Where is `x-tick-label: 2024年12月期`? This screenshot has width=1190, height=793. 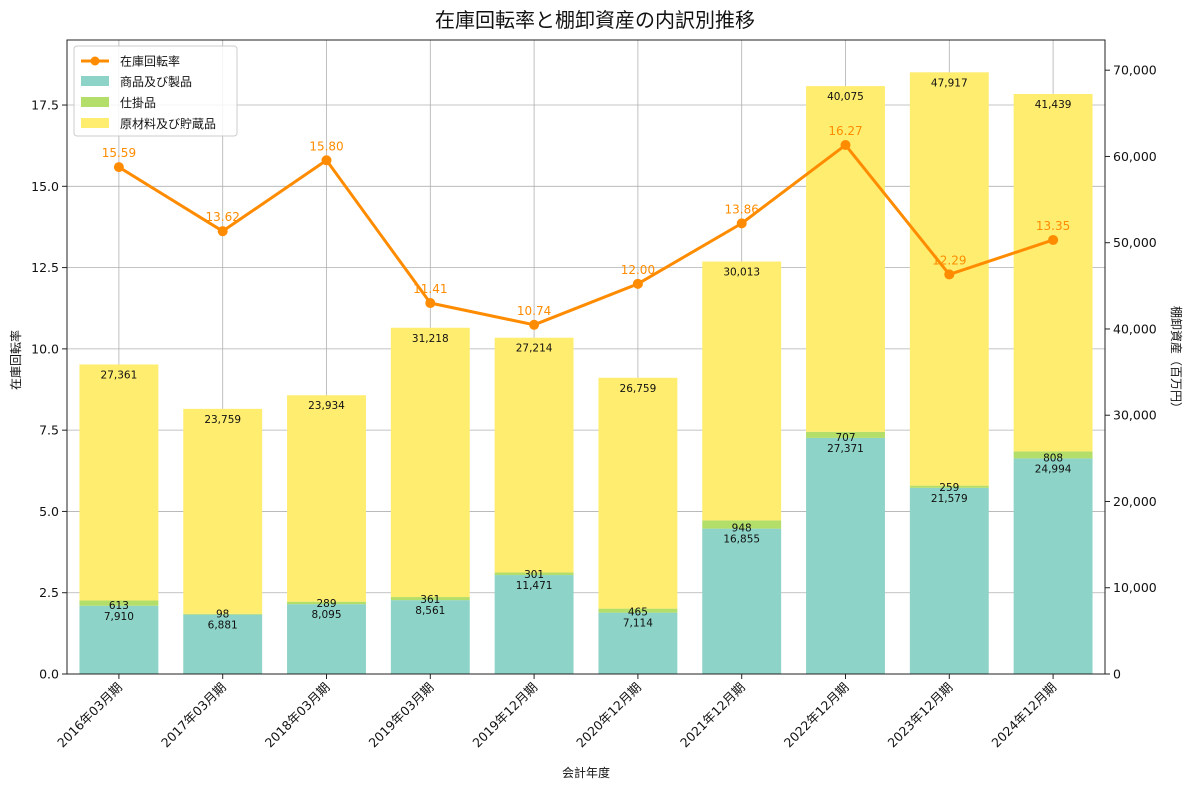 x-tick-label: 2024年12月期 is located at coordinates (1023, 715).